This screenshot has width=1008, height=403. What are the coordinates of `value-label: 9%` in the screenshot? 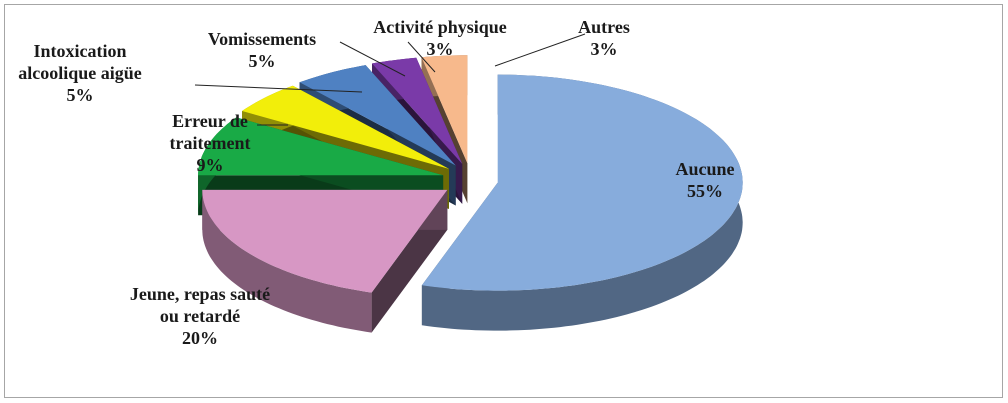 It's located at (210, 165).